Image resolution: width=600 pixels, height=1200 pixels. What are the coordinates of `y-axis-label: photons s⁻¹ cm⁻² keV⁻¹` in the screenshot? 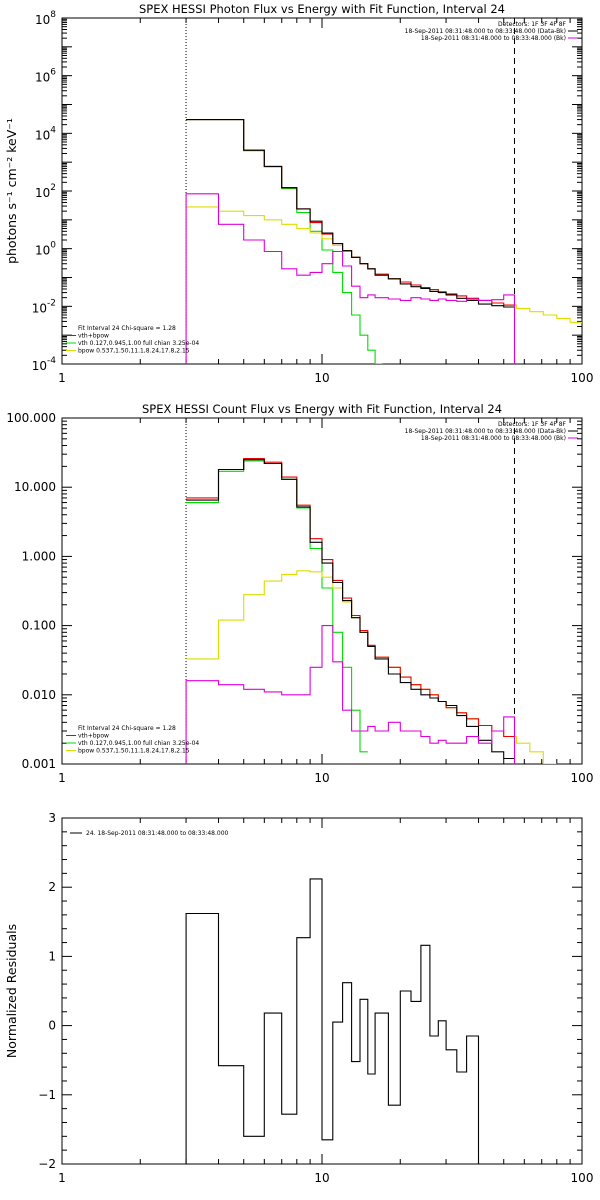 It's located at (11, 191).